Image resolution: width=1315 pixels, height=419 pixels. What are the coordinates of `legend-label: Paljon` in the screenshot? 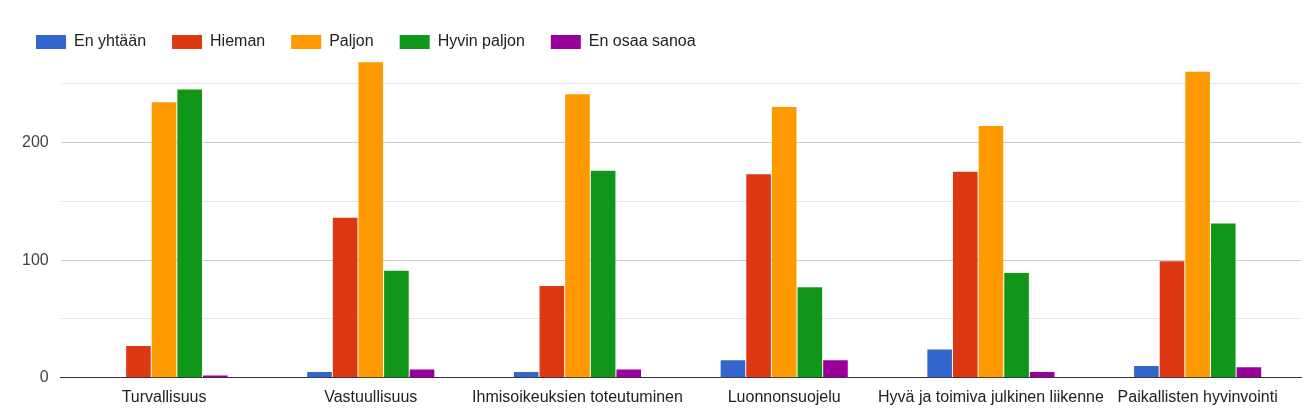 It's located at (351, 41).